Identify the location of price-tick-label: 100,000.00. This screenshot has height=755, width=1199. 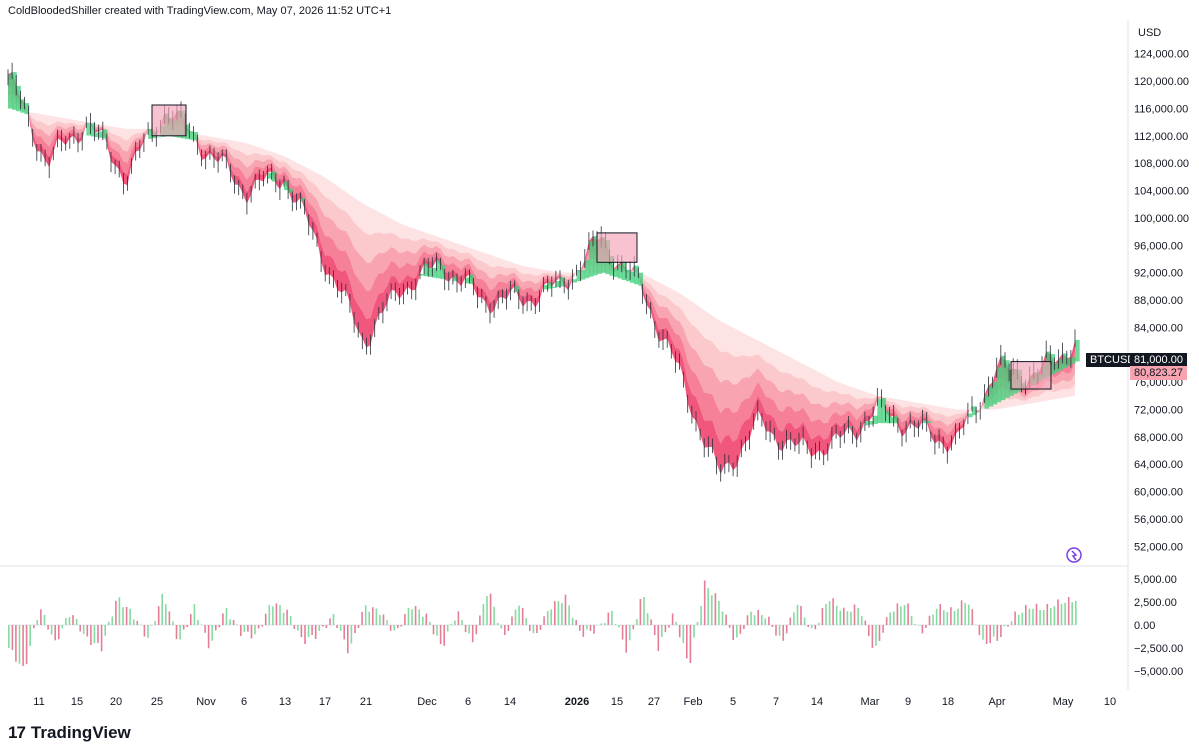
(1161, 219).